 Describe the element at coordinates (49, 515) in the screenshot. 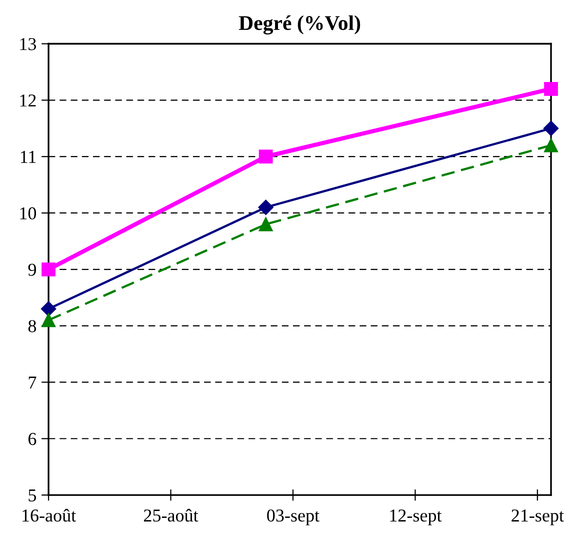

I see `x-tick-label: 16-août` at that location.